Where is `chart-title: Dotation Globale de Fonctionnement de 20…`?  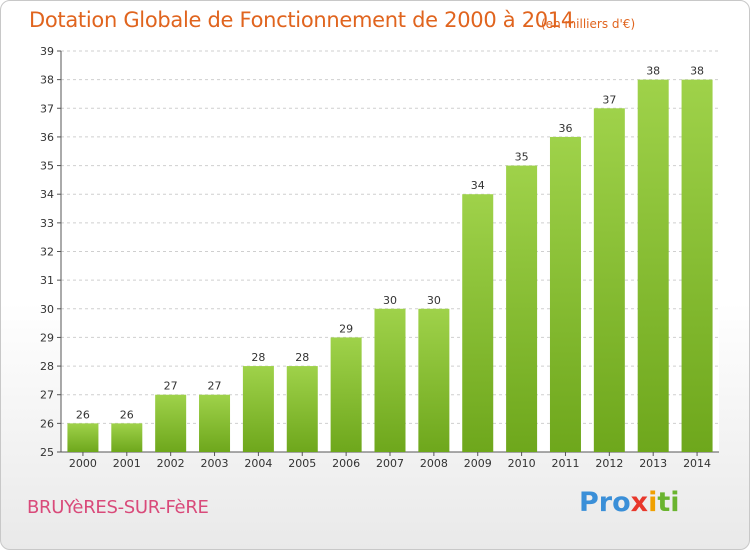
chart-title: Dotation Globale de Fonctionnement de 20… is located at coordinates (301, 20).